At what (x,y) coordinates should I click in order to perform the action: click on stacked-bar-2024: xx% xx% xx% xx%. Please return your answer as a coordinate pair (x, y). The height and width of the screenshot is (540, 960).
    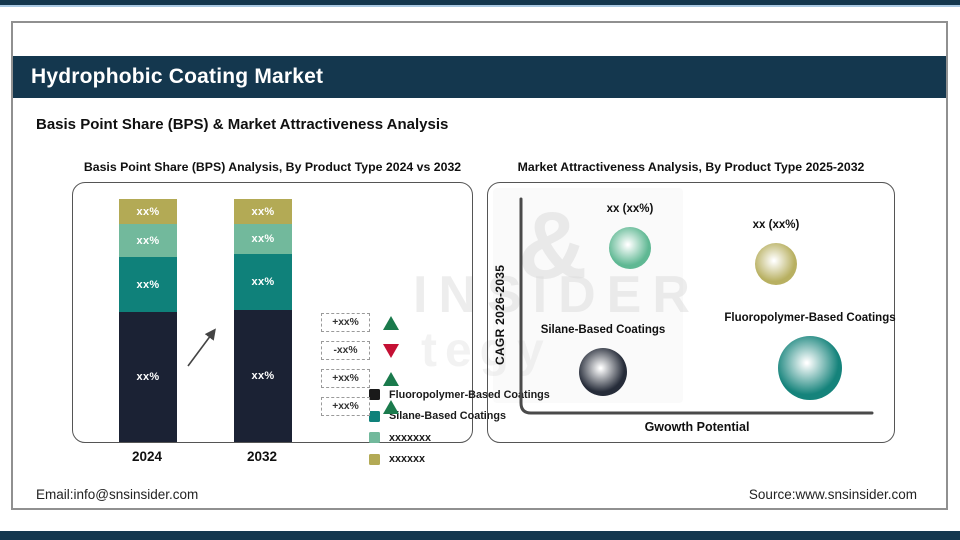
    Looking at the image, I should click on (148, 320).